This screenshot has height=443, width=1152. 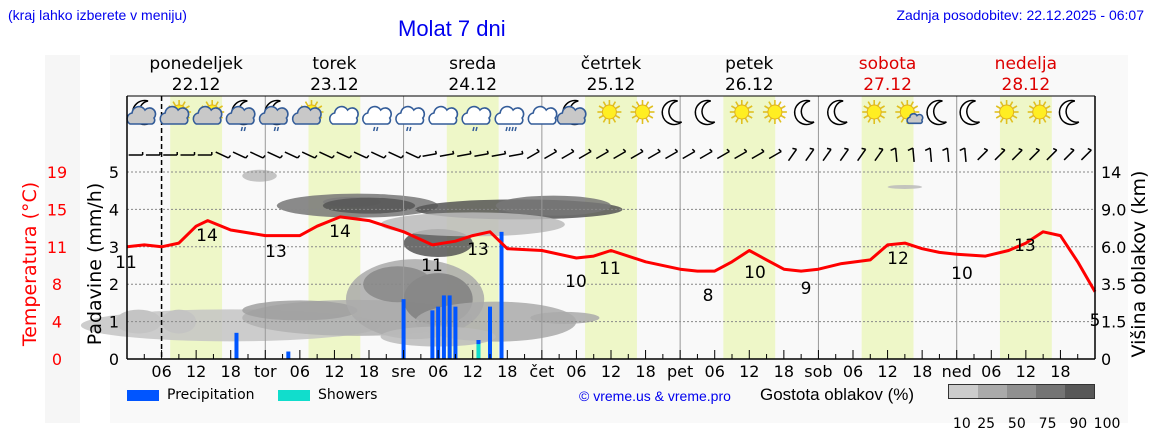 I want to click on precipitation-bars, so click(x=369, y=295).